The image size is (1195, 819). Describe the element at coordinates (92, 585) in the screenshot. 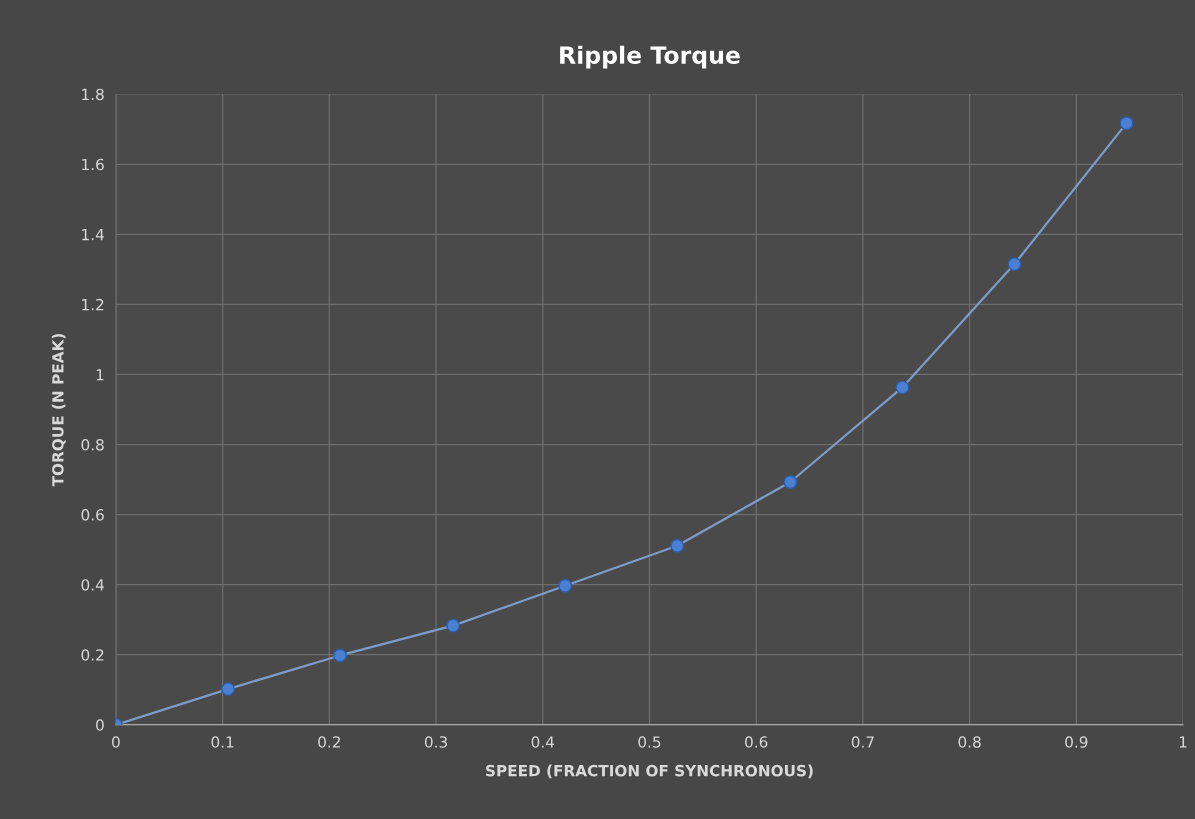

I see `y-tick-label: 0.4` at that location.